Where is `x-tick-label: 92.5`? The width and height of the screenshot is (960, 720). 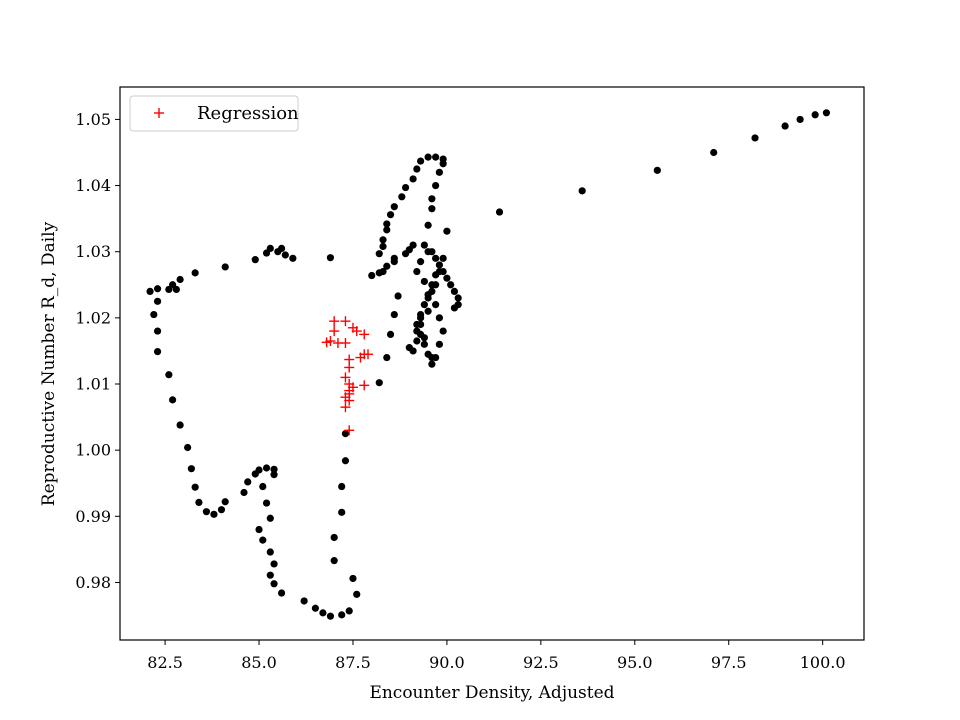 x-tick-label: 92.5 is located at coordinates (541, 662).